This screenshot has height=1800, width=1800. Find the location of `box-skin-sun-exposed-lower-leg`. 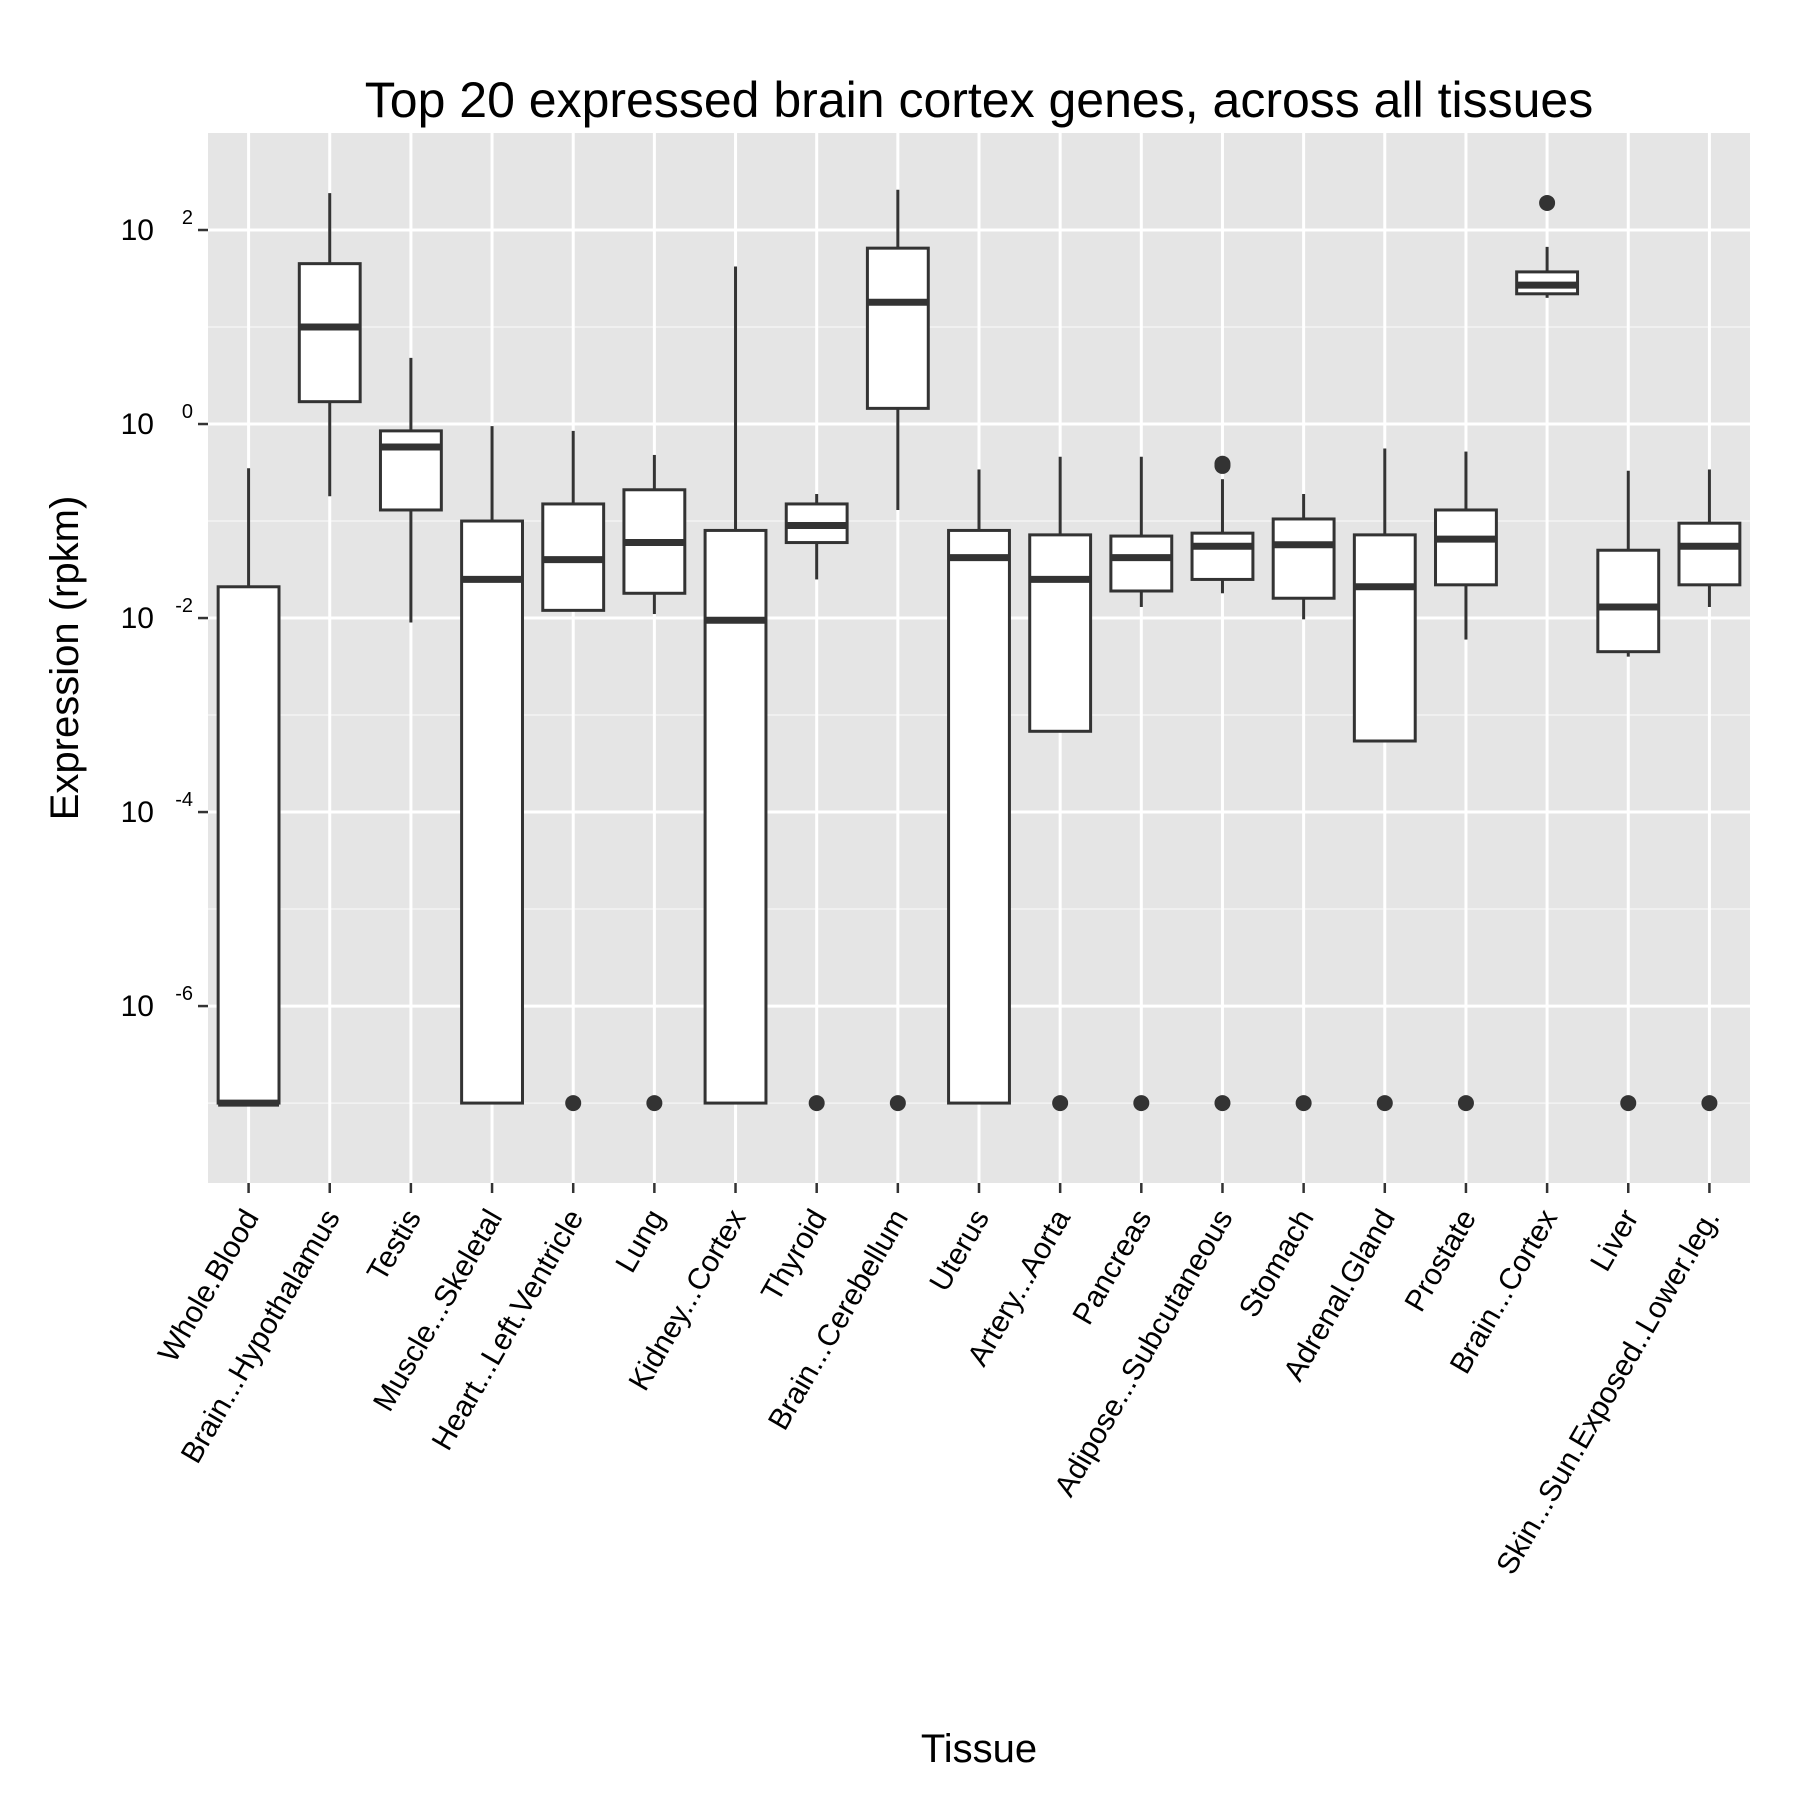

box-skin-sun-exposed-lower-leg is located at coordinates (1709, 790).